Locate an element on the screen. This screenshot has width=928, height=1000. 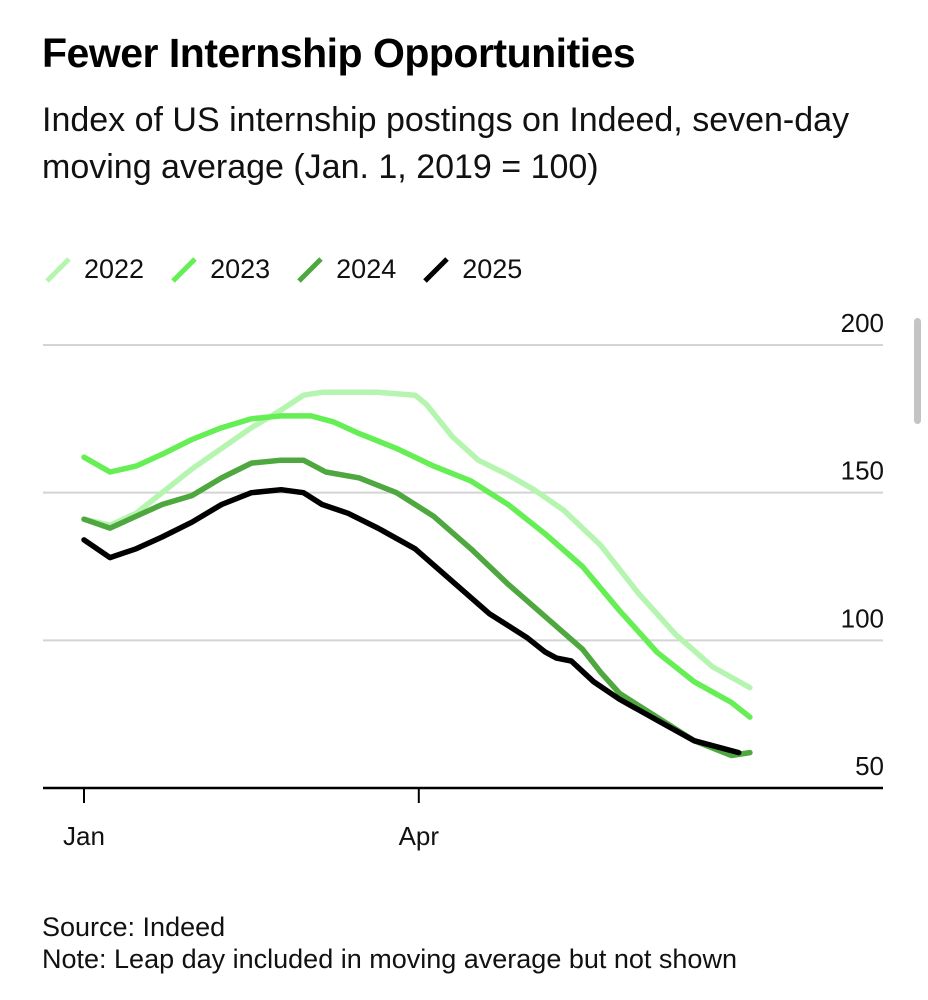
x-tick-label-apr: Apr is located at coordinates (419, 836).